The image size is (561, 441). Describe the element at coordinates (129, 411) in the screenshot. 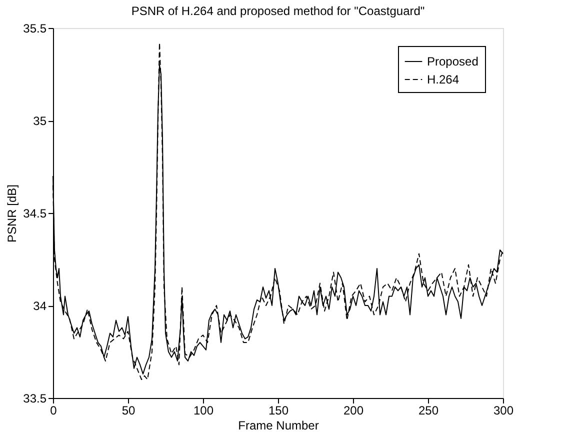

I see `x-tick-label: 50` at that location.